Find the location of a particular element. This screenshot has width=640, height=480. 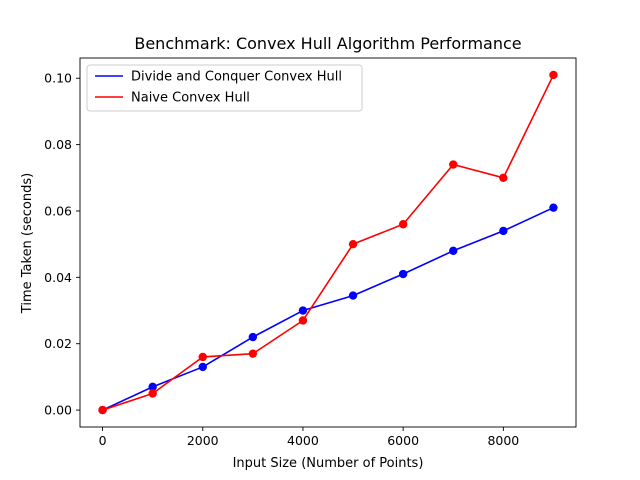

legend-box is located at coordinates (224, 88).